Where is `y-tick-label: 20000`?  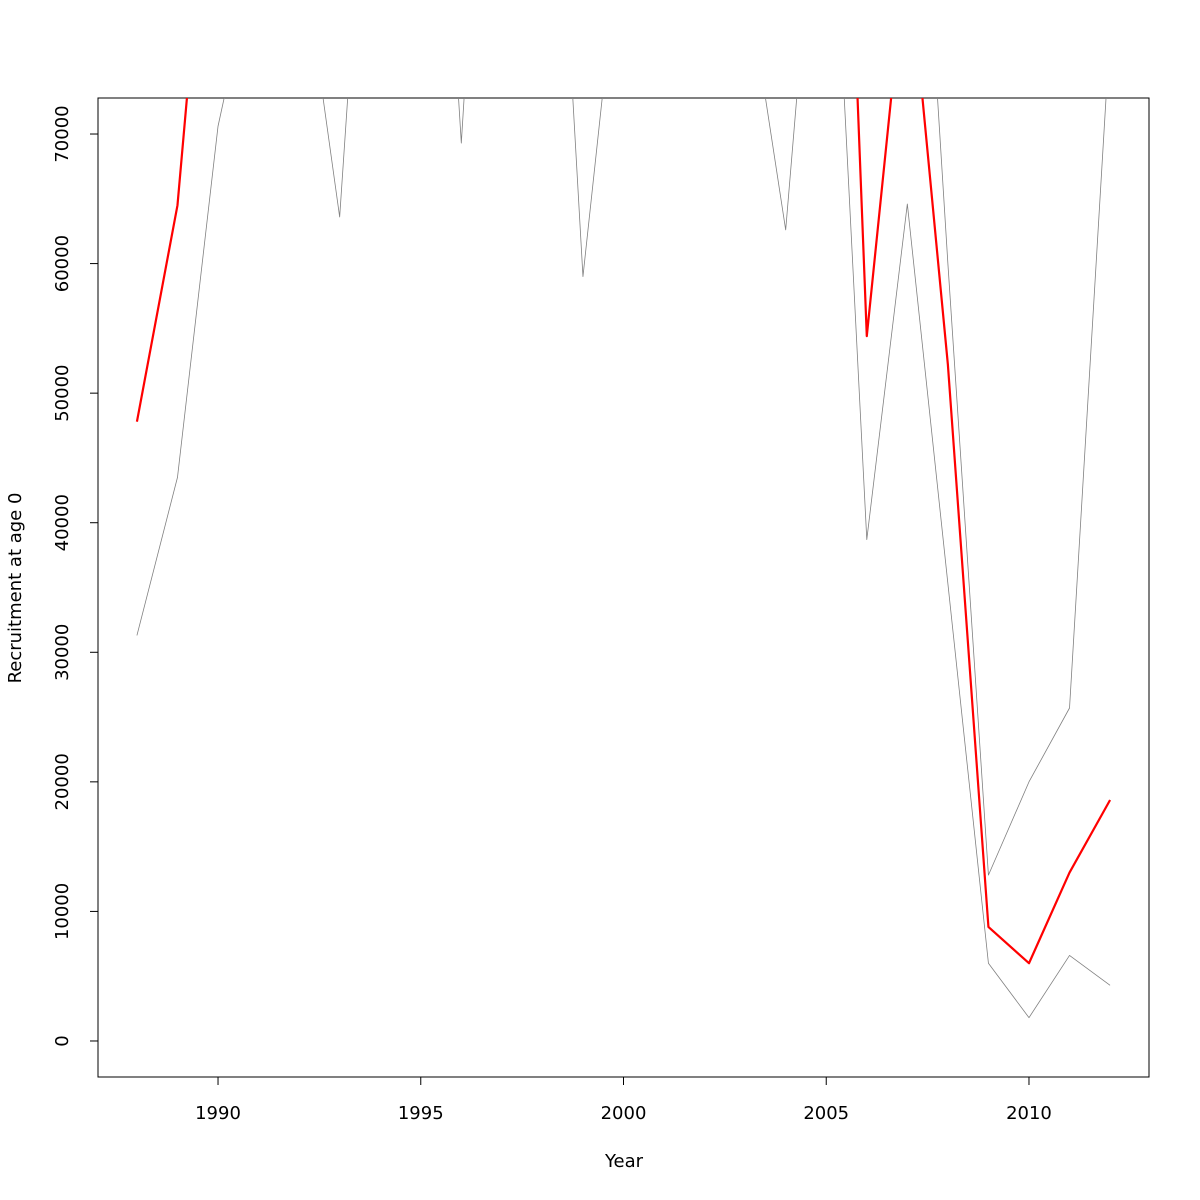
y-tick-label: 20000 is located at coordinates (62, 781).